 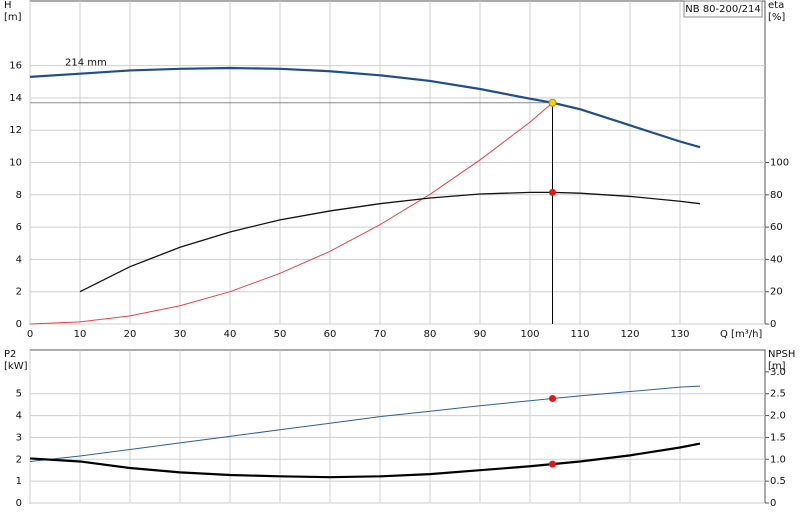 What do you see at coordinates (776, 259) in the screenshot?
I see `y2-tick-label: 40` at bounding box center [776, 259].